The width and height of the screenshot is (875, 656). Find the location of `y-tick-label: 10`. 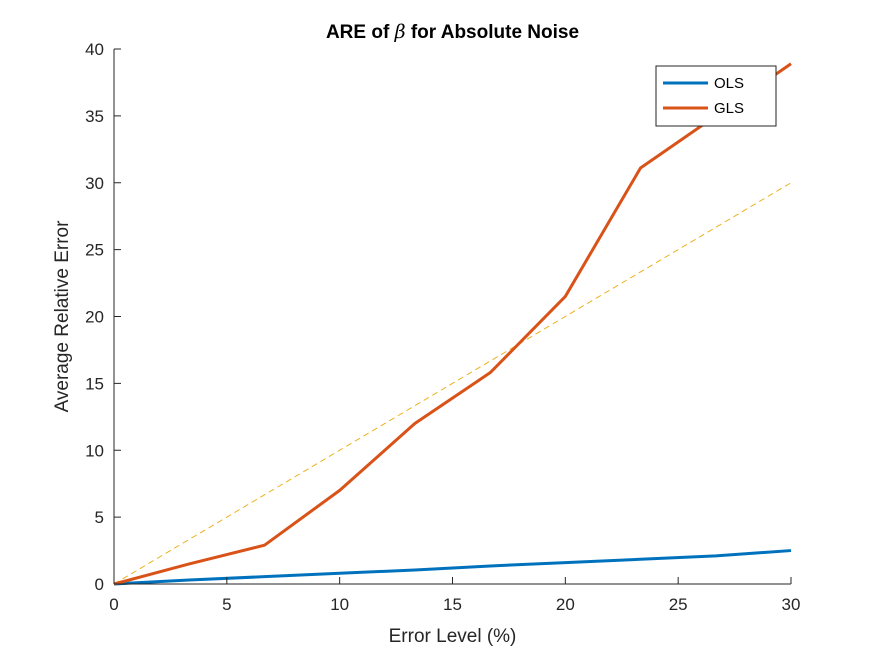

y-tick-label: 10 is located at coordinates (94, 450).